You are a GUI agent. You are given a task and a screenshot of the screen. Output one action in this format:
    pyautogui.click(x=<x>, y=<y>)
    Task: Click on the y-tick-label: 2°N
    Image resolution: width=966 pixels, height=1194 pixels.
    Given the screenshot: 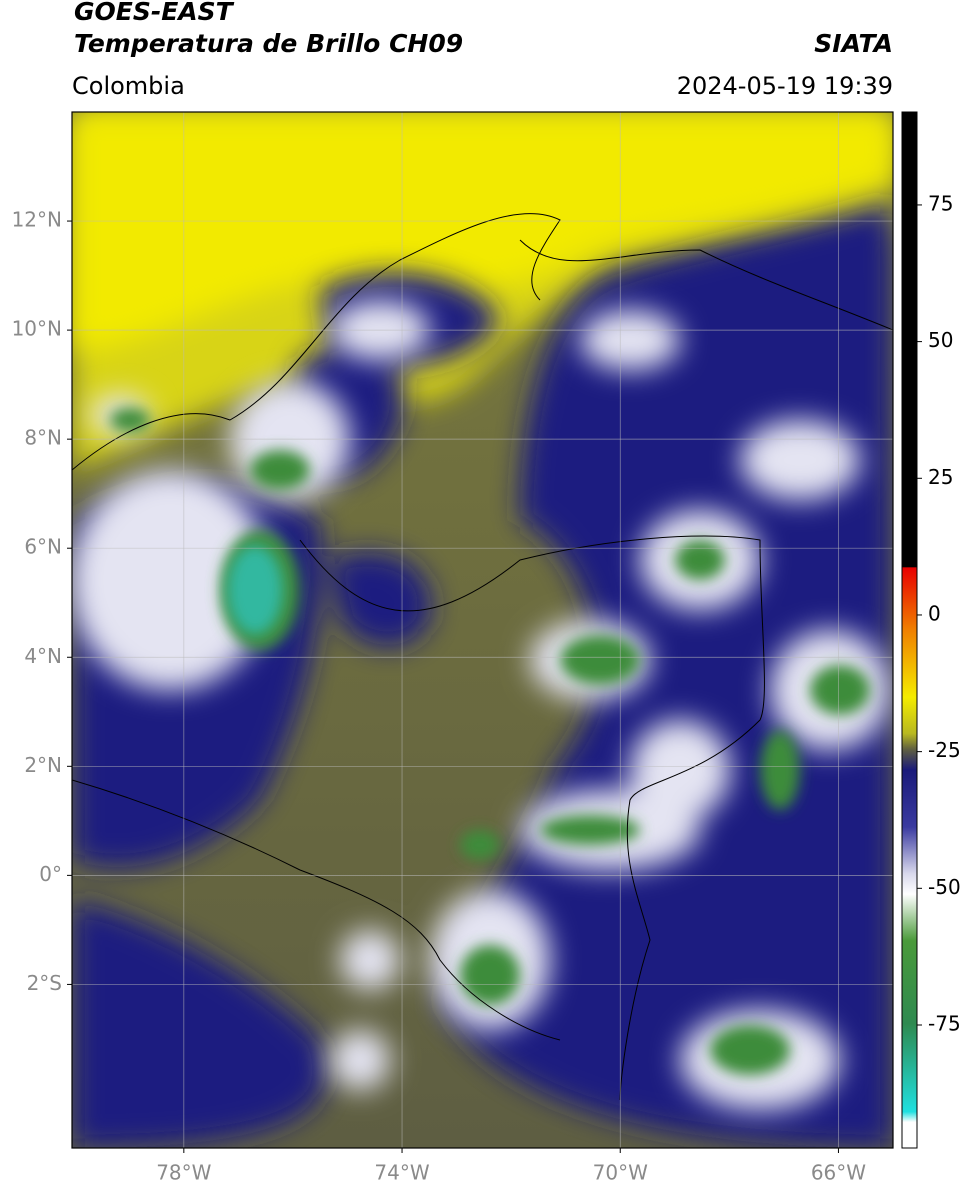 What is the action you would take?
    pyautogui.click(x=43, y=765)
    